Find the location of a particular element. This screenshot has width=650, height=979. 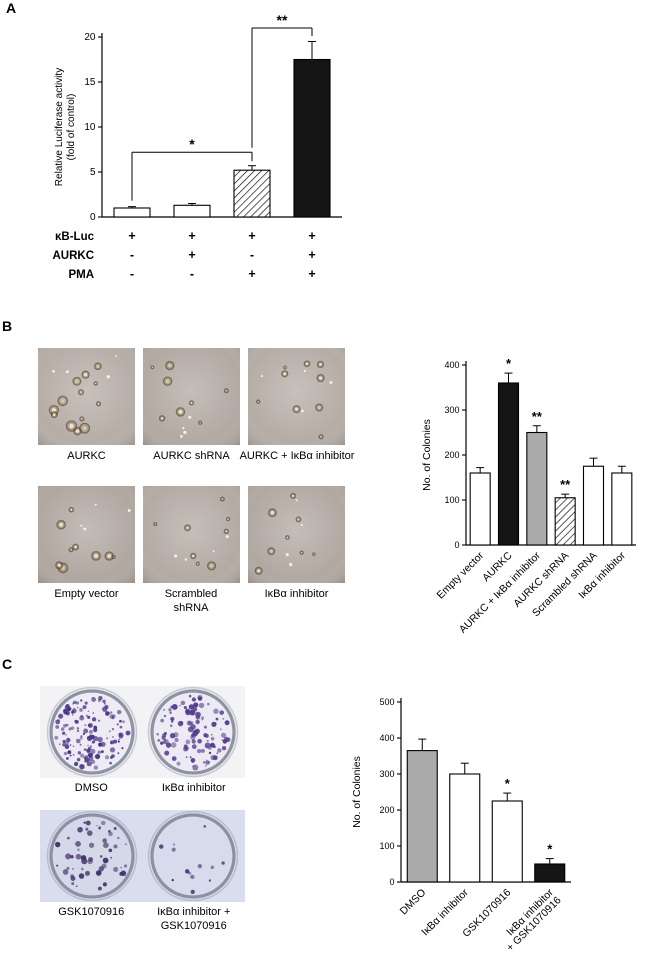

plate-caption-ikba: IκBα inhibitor is located at coordinates (193, 788).